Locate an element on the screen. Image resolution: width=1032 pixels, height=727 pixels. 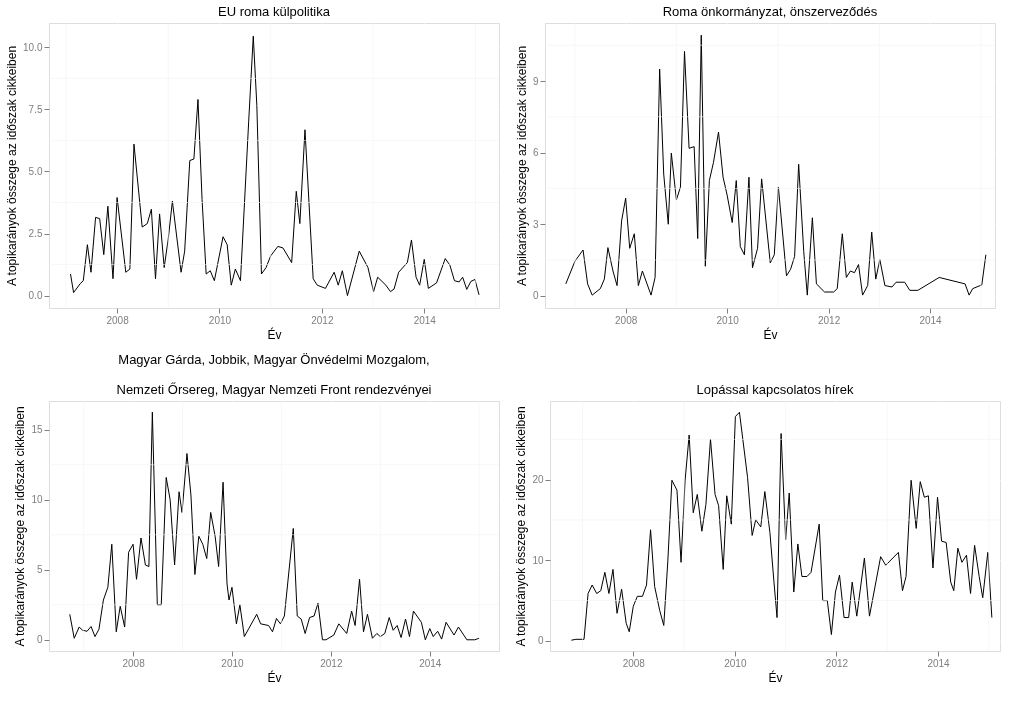
y-tick-label: 5 is located at coordinates (39, 570).